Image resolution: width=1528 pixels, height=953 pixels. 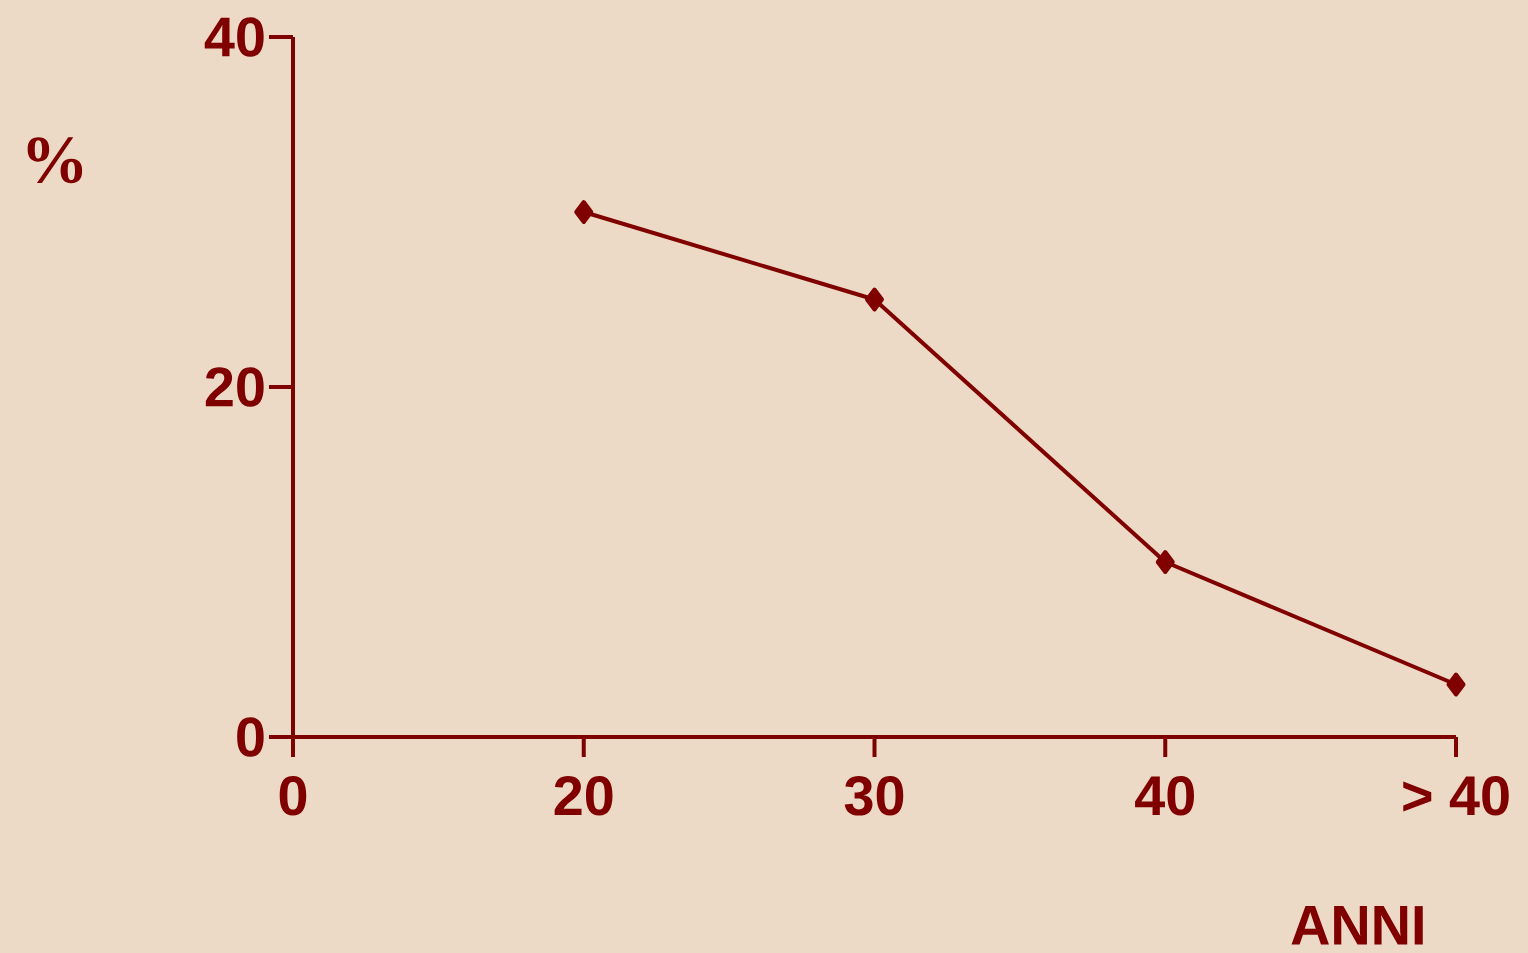 What do you see at coordinates (234, 387) in the screenshot?
I see `y-tick-label: 20` at bounding box center [234, 387].